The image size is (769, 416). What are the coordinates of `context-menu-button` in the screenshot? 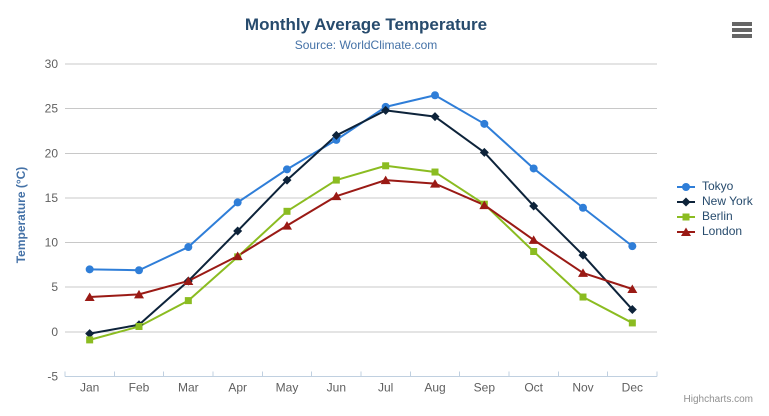 It's located at (742, 30).